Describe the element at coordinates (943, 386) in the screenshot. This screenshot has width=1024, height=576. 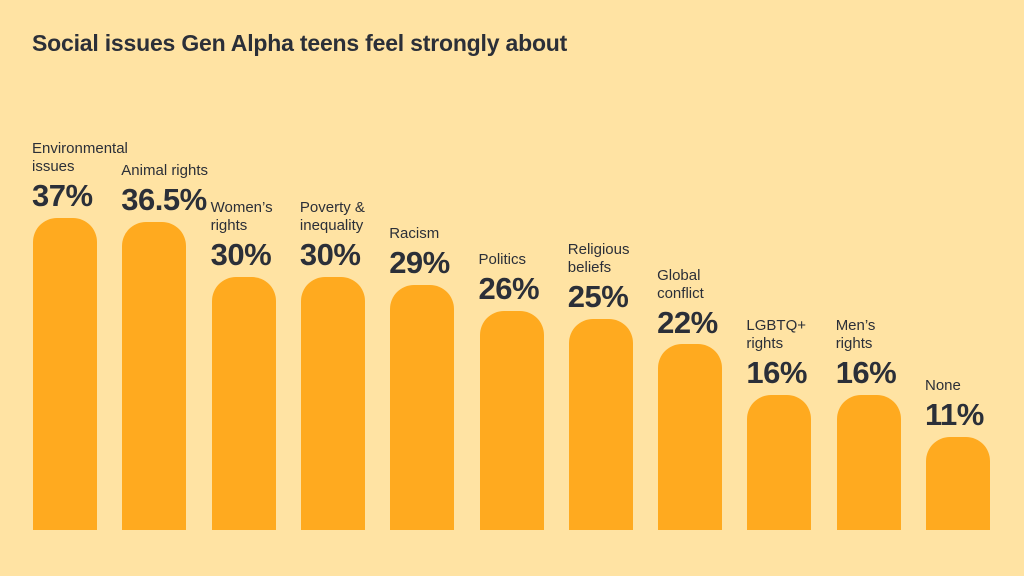
I see `category-label: None` at that location.